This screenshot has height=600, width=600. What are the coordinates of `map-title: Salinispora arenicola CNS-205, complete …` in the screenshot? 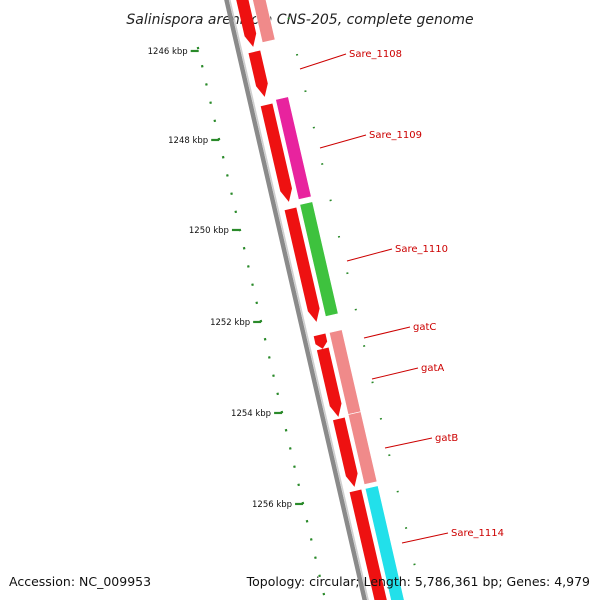 It's located at (299, 20).